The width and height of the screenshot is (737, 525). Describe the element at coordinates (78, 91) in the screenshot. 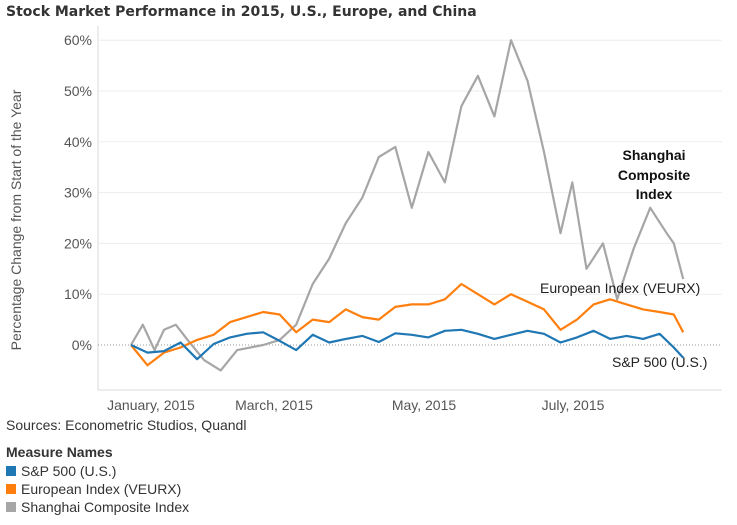

I see `y-tick-label: 50%` at that location.